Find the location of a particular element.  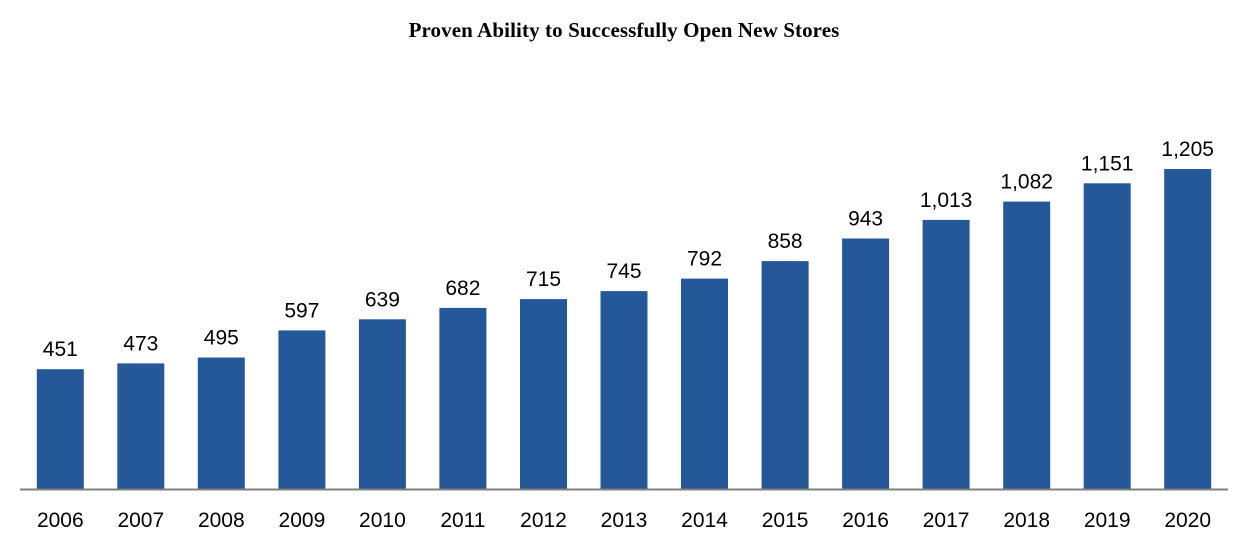

x-tick-label-2016: 2016 is located at coordinates (865, 520).